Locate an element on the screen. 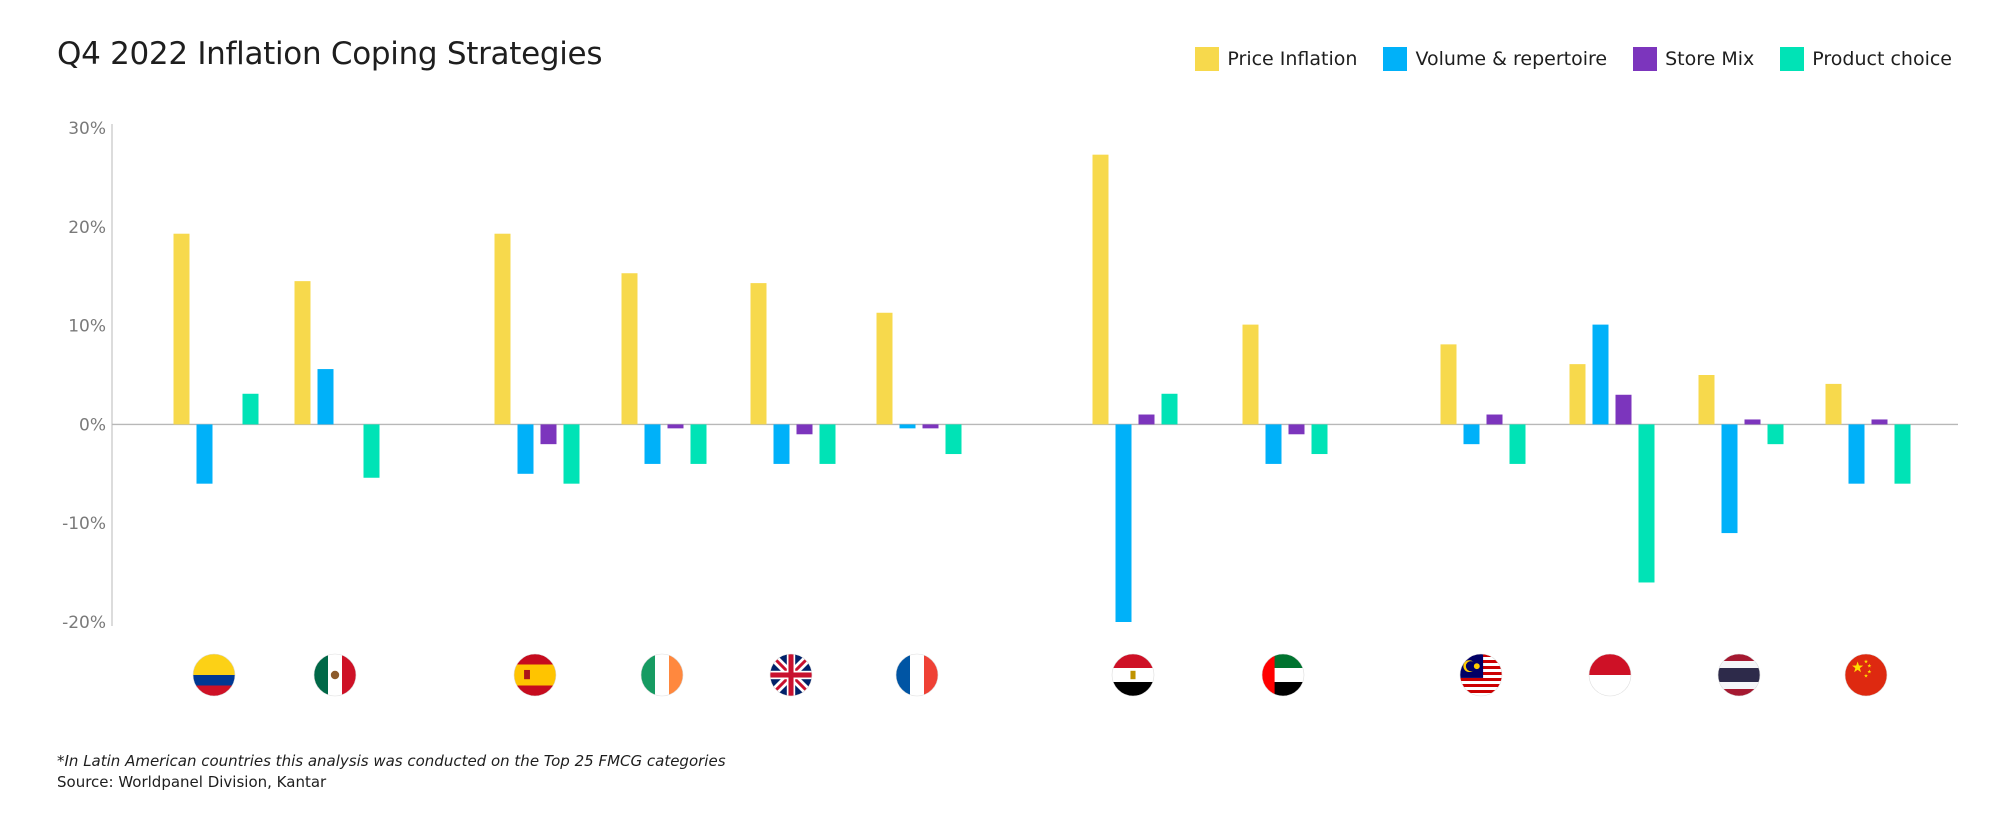 The image size is (2000, 816). legend-label: Store Mix is located at coordinates (1710, 59).